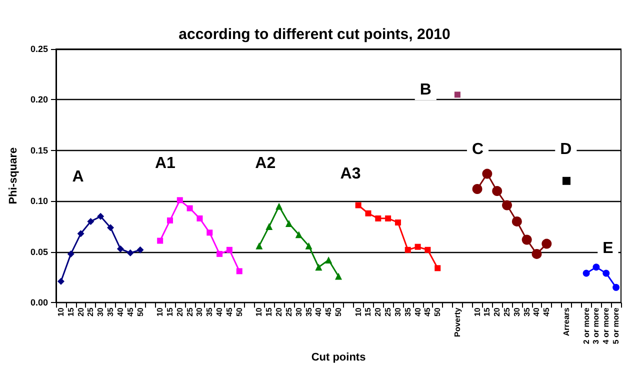 This screenshot has height=368, width=629. I want to click on x-tick-label: Arrears, so click(566, 321).